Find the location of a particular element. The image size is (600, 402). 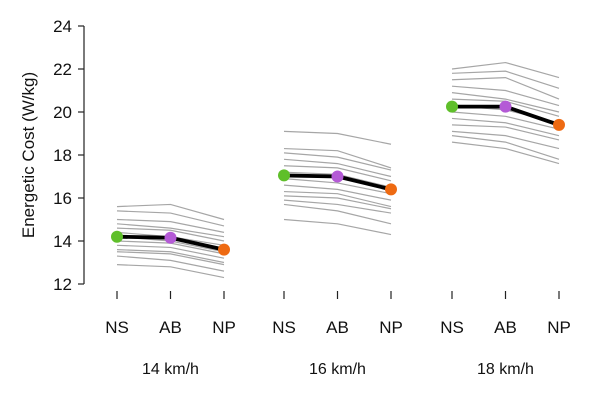

y-axis-label: Energetic Cost (W/kg) is located at coordinates (28, 155).